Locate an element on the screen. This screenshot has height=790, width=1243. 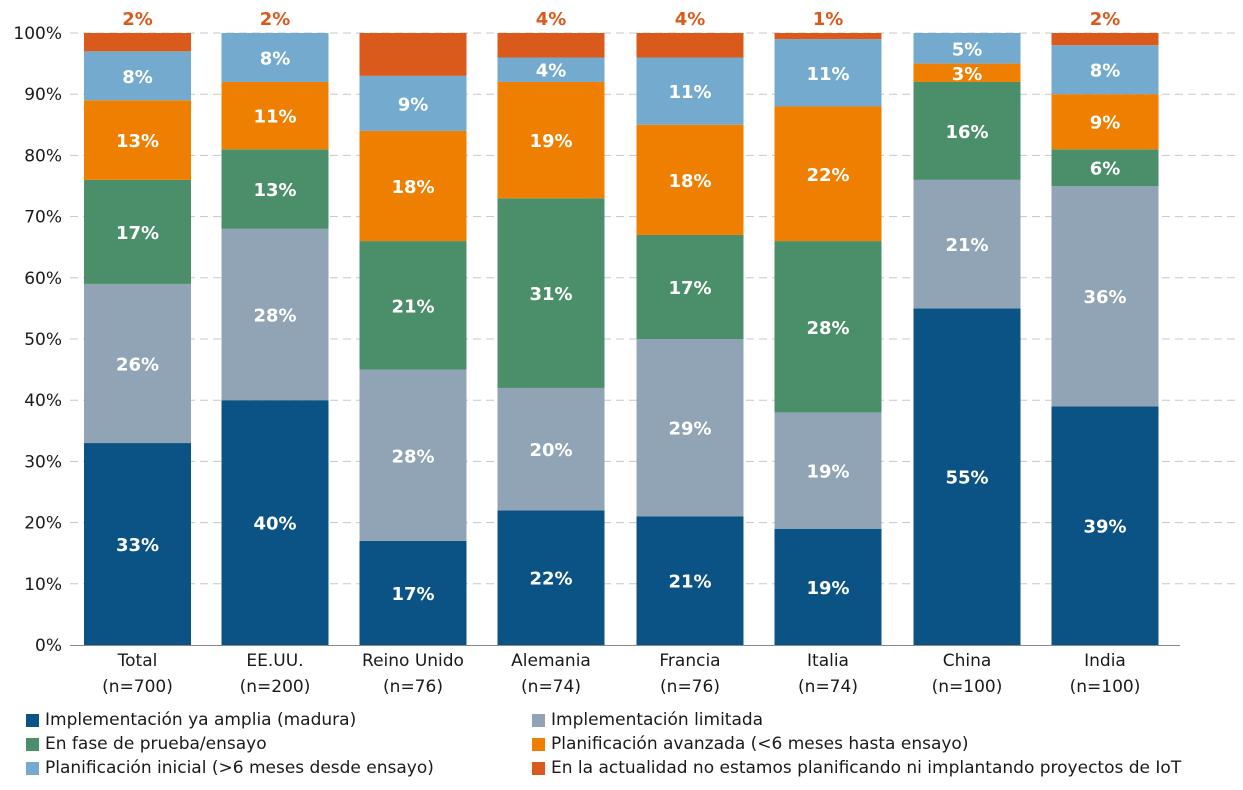
y-tick-label: 30% is located at coordinates (43, 462).